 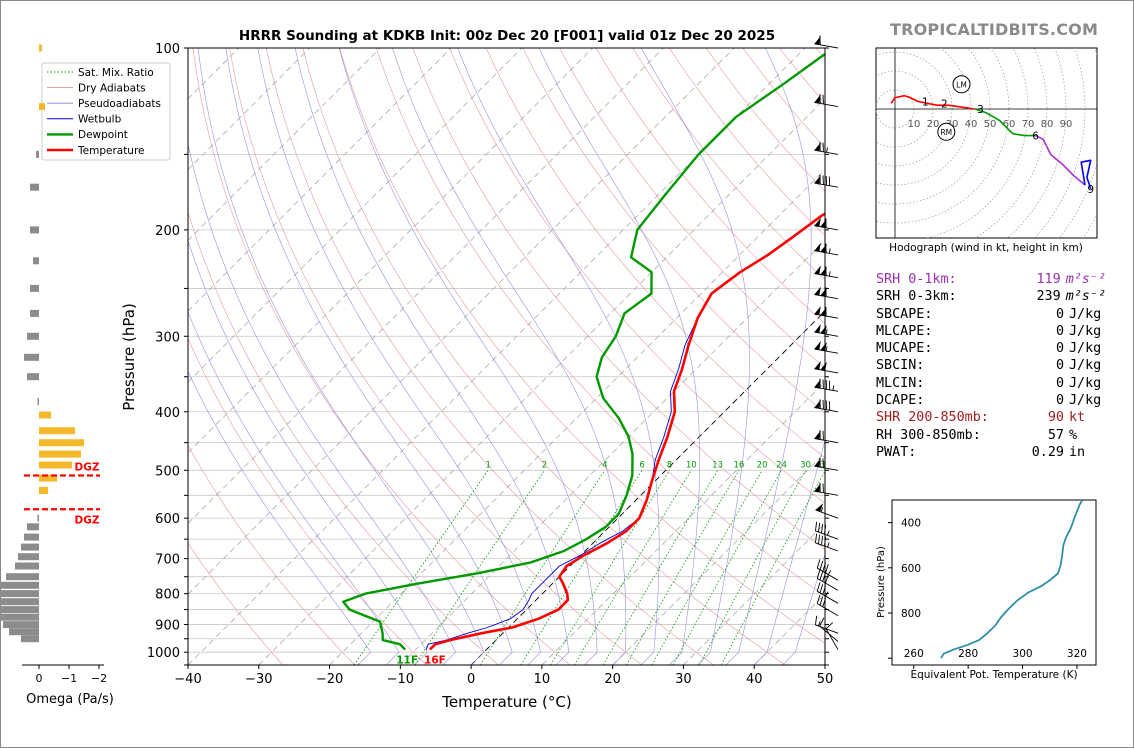 I want to click on hodograph-inner: 10 20 30 40 50 60 70 80 90 1 2 3 6 9 LM RM, so click(x=986, y=143).